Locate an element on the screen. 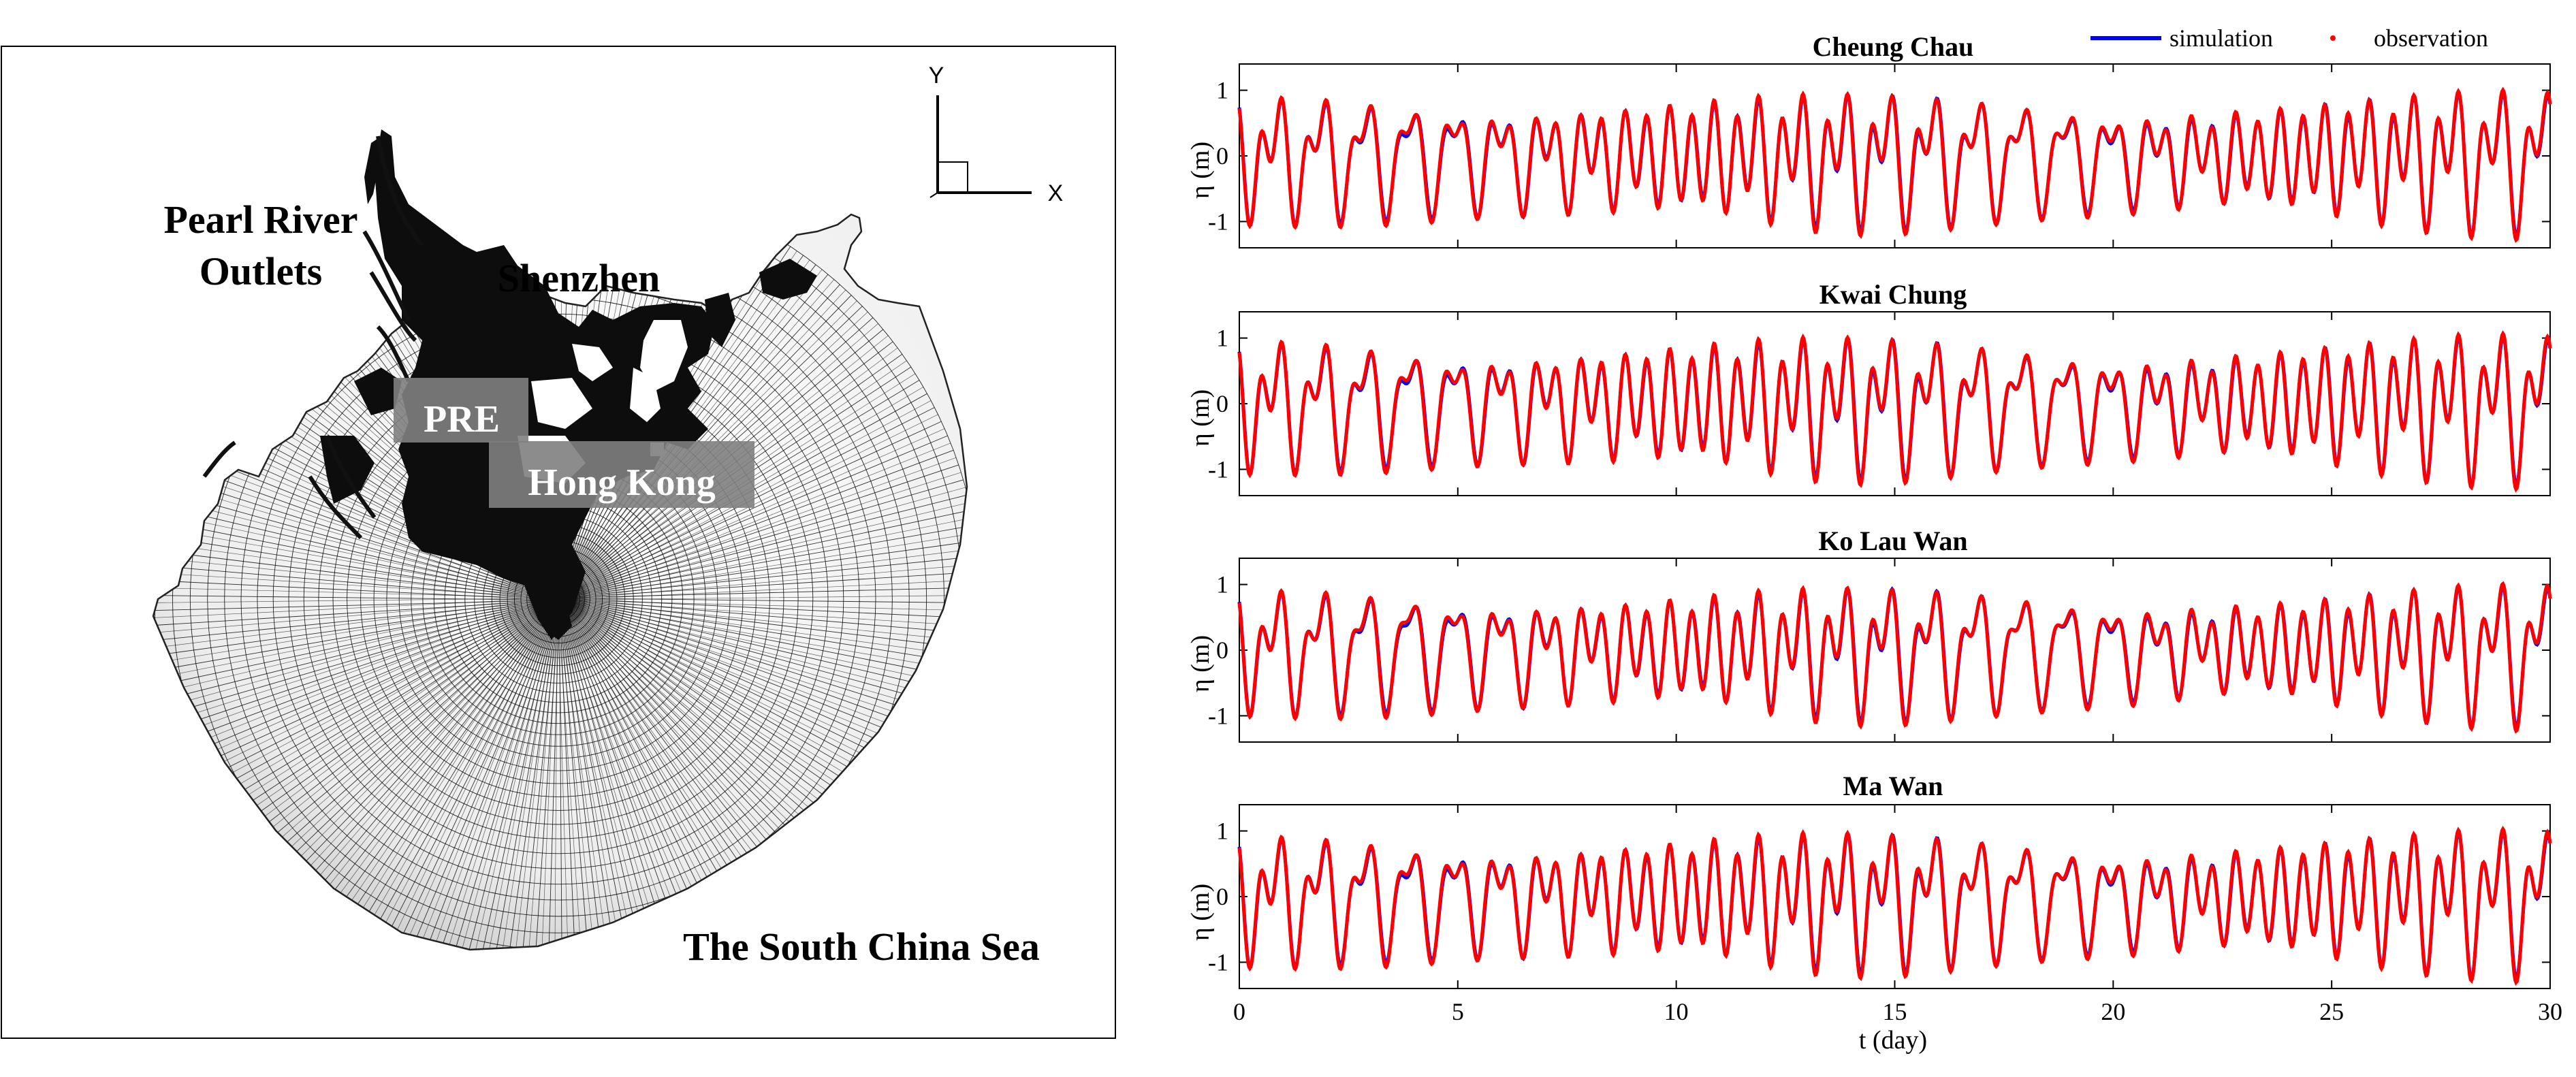  chart-ma-wan: Ma Wan η (m) 0 5 10 15 20 25 30-101 t (day) is located at coordinates (1874, 913).